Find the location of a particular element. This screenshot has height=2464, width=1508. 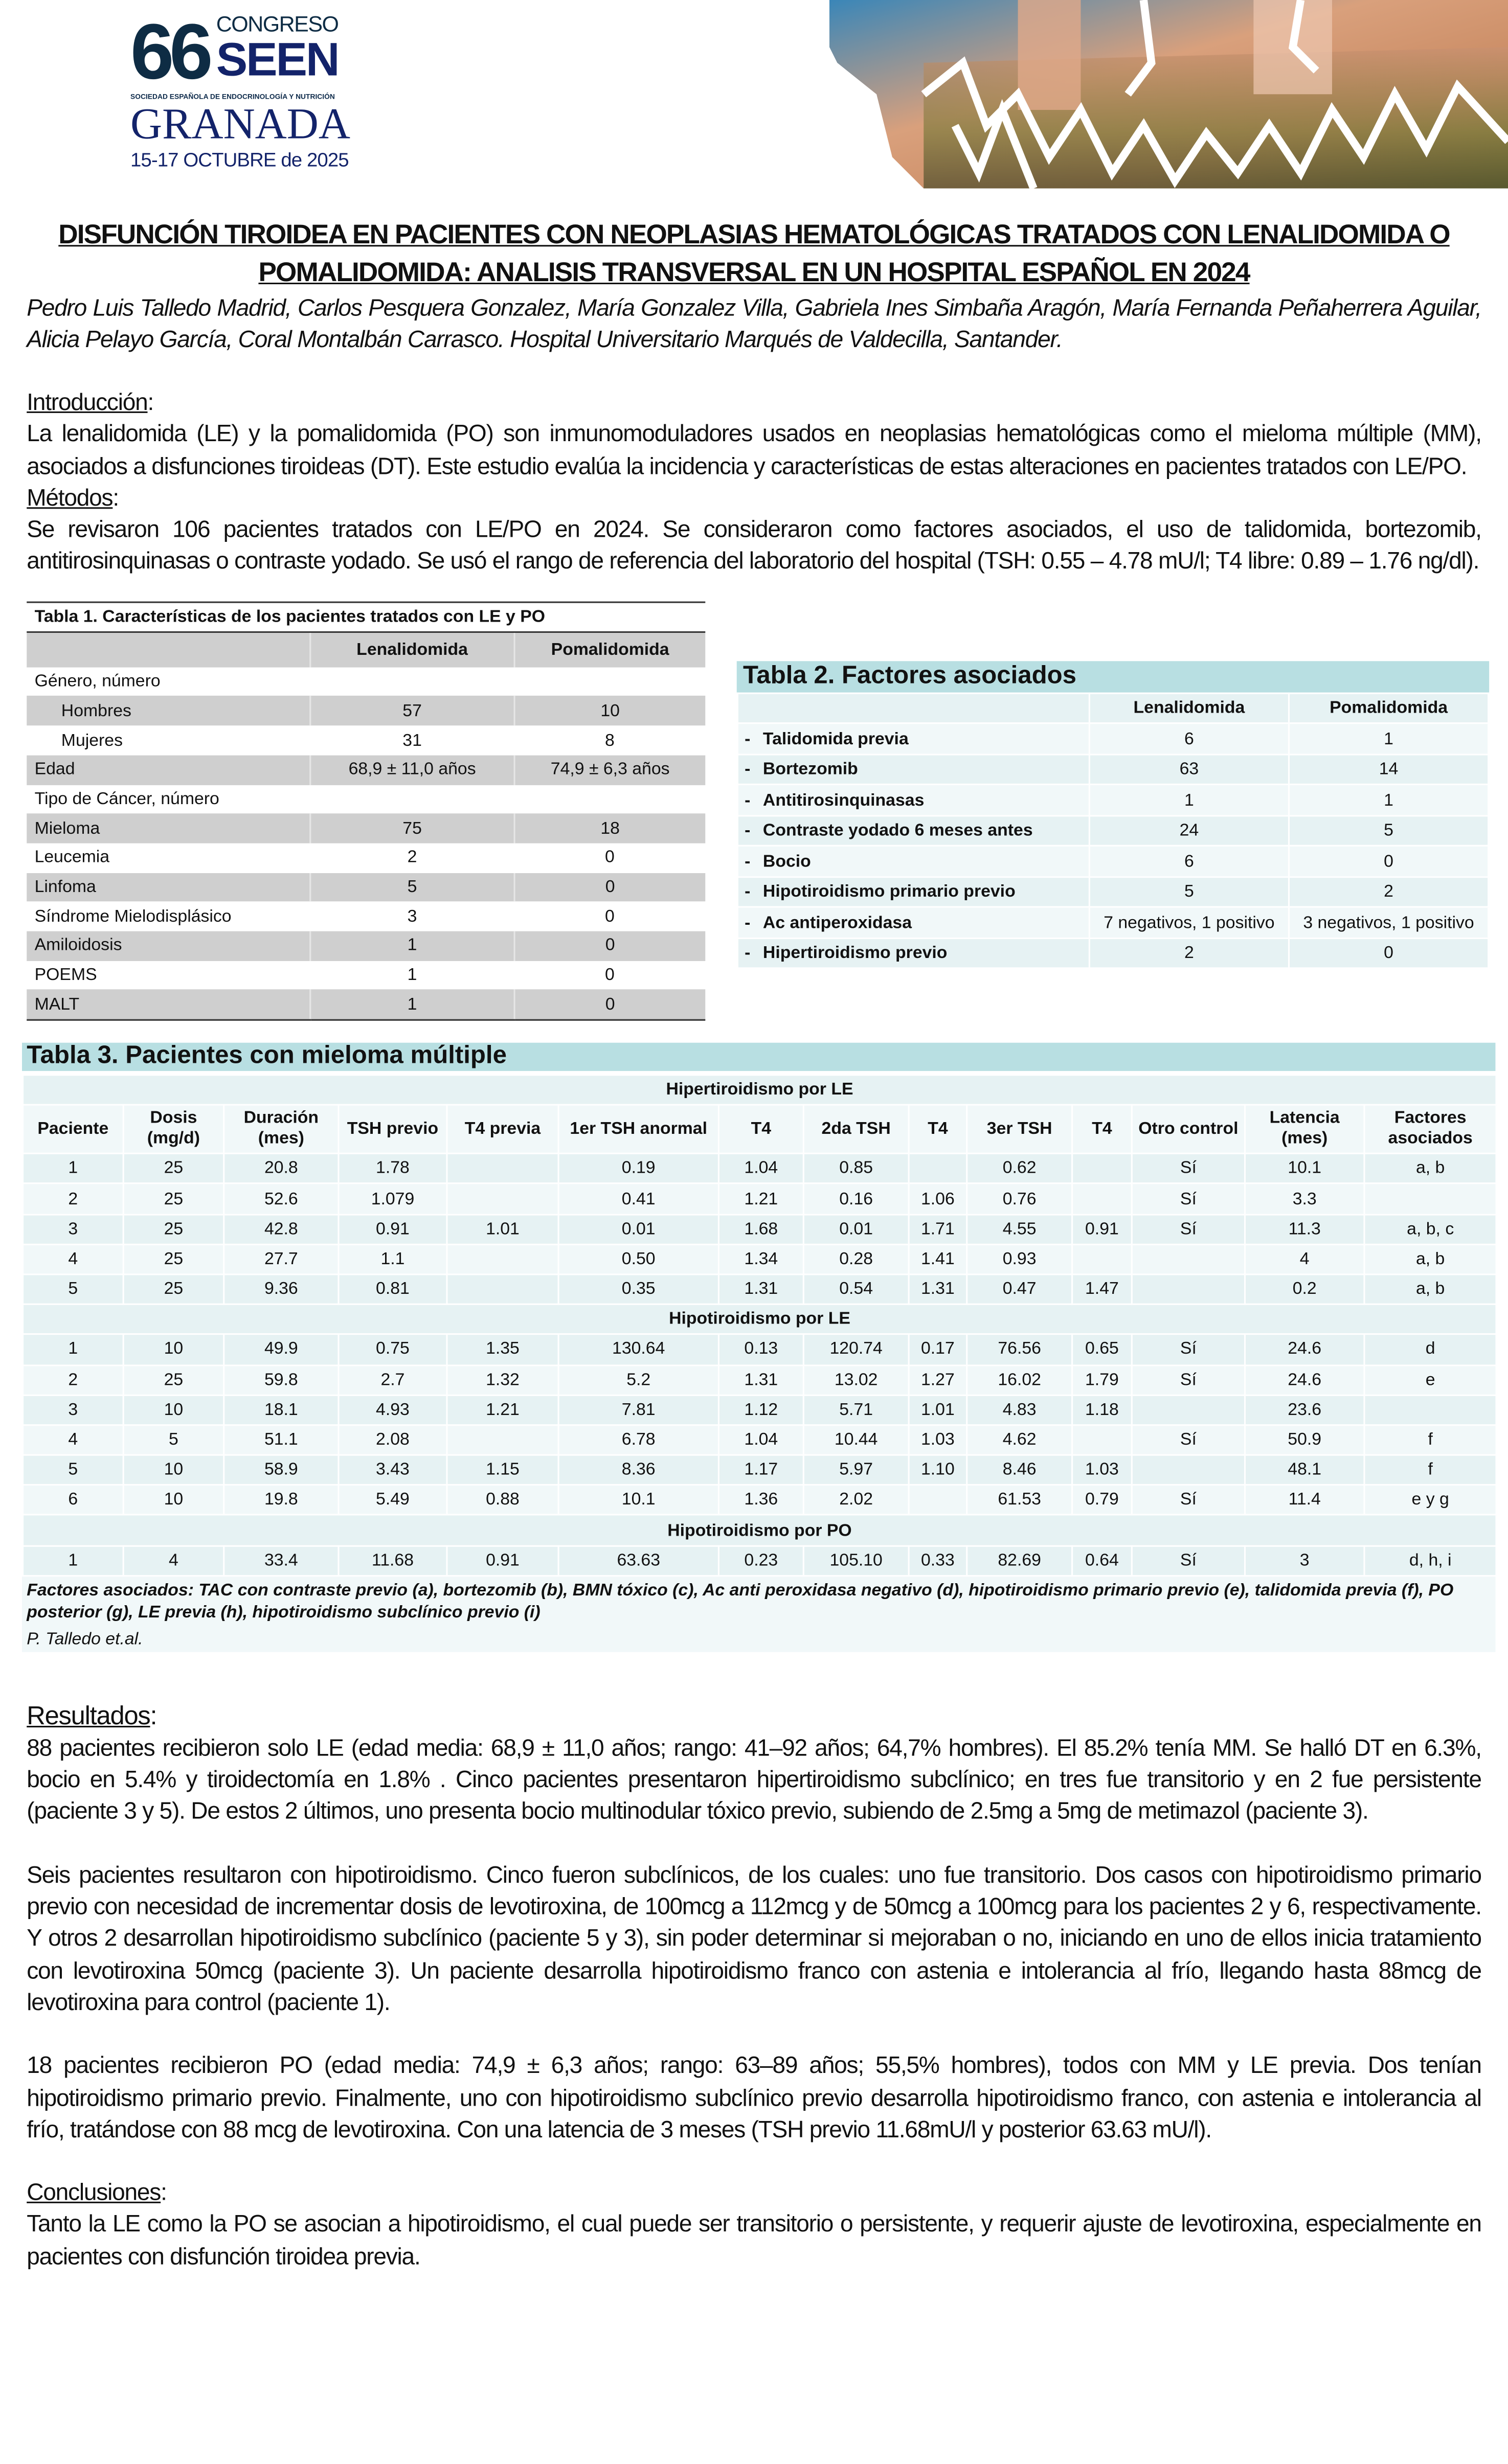

table-cell: 1.21 is located at coordinates (760, 1199).